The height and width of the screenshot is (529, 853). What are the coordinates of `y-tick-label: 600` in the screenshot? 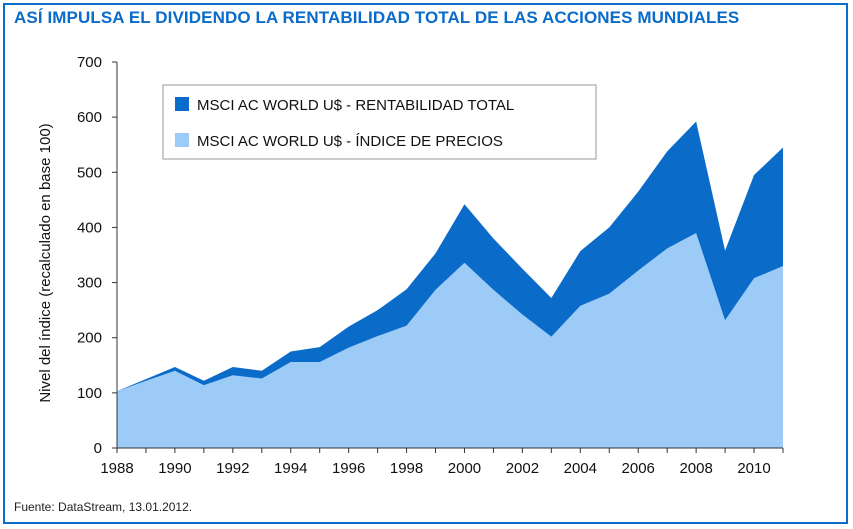 It's located at (89, 117).